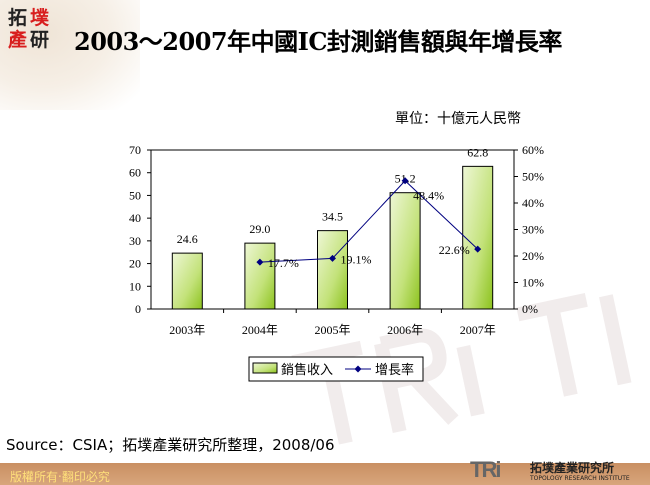 The height and width of the screenshot is (485, 650). What do you see at coordinates (170, 445) in the screenshot?
I see `source-note: Source：CSIA；拓墣產業研究所整理，2008/06` at bounding box center [170, 445].